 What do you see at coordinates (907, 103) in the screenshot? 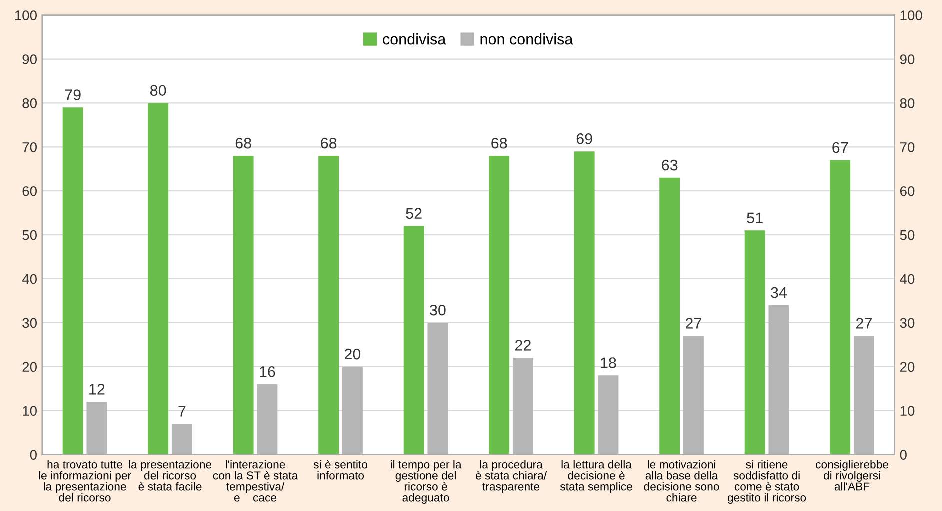
I see `y2-tick-label: 80` at bounding box center [907, 103].